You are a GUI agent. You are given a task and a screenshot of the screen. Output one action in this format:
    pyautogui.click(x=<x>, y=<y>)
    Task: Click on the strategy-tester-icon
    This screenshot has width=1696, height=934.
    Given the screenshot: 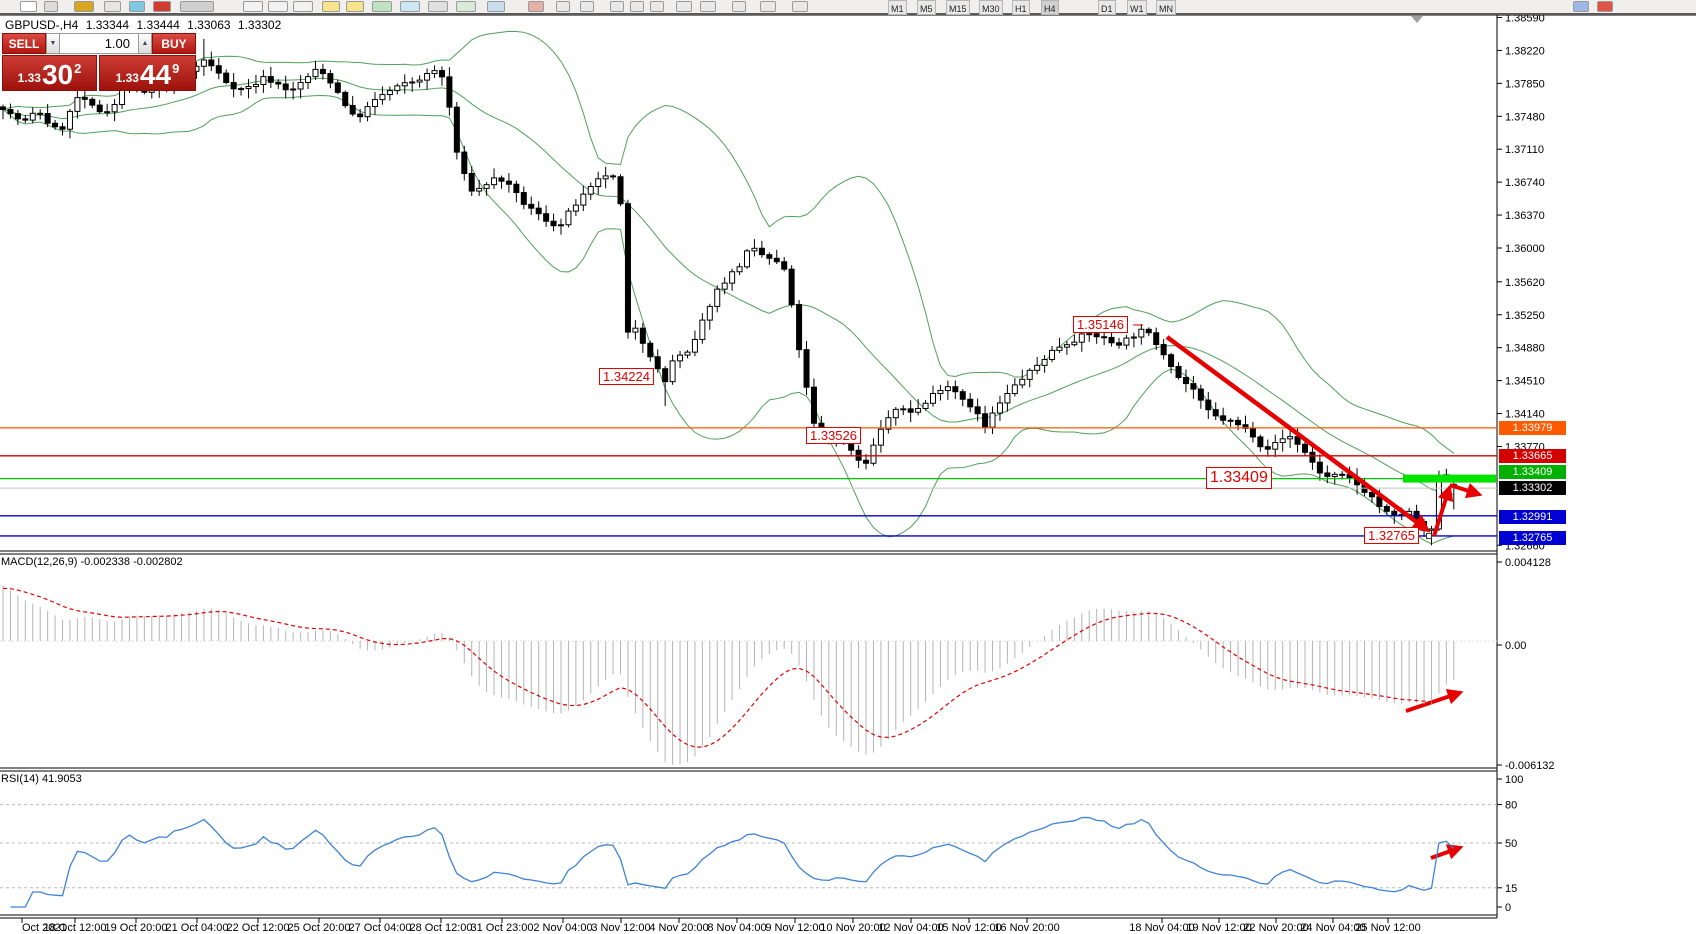 What is the action you would take?
    pyautogui.click(x=466, y=6)
    